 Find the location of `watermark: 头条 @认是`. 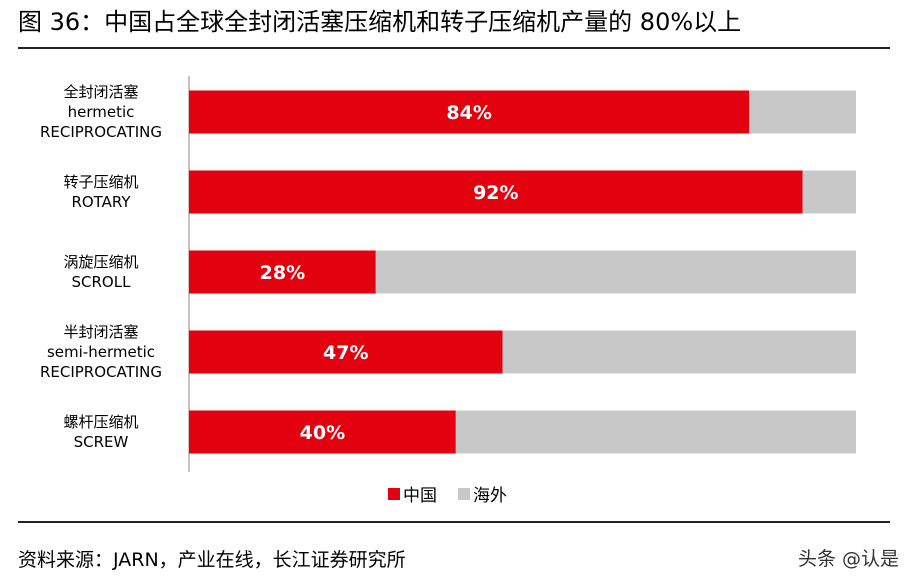

watermark: 头条 @认是 is located at coordinates (848, 559).